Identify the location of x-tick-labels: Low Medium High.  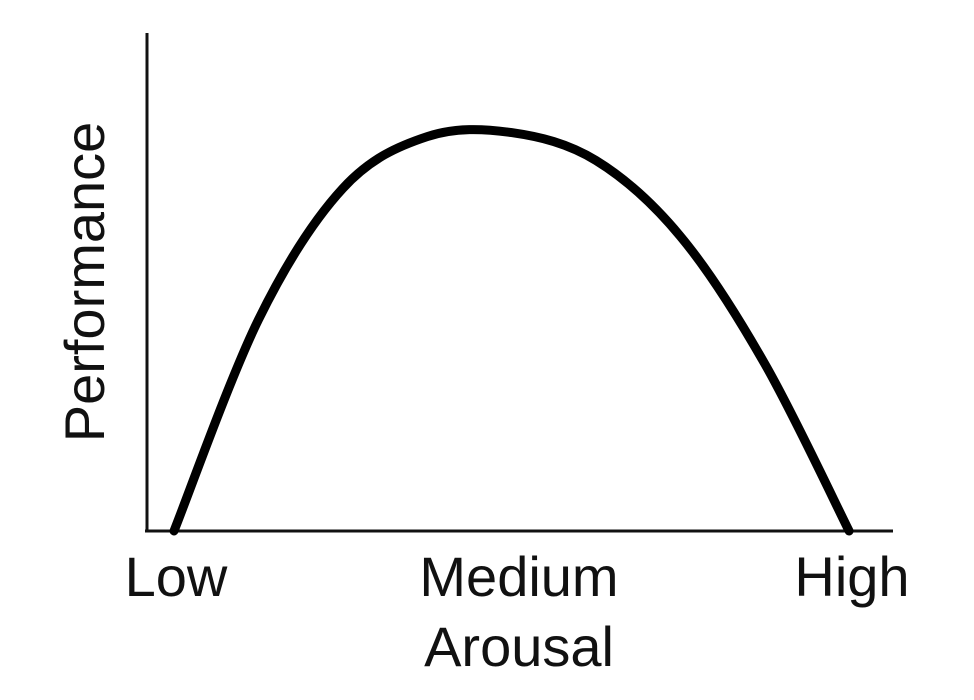
(517, 576).